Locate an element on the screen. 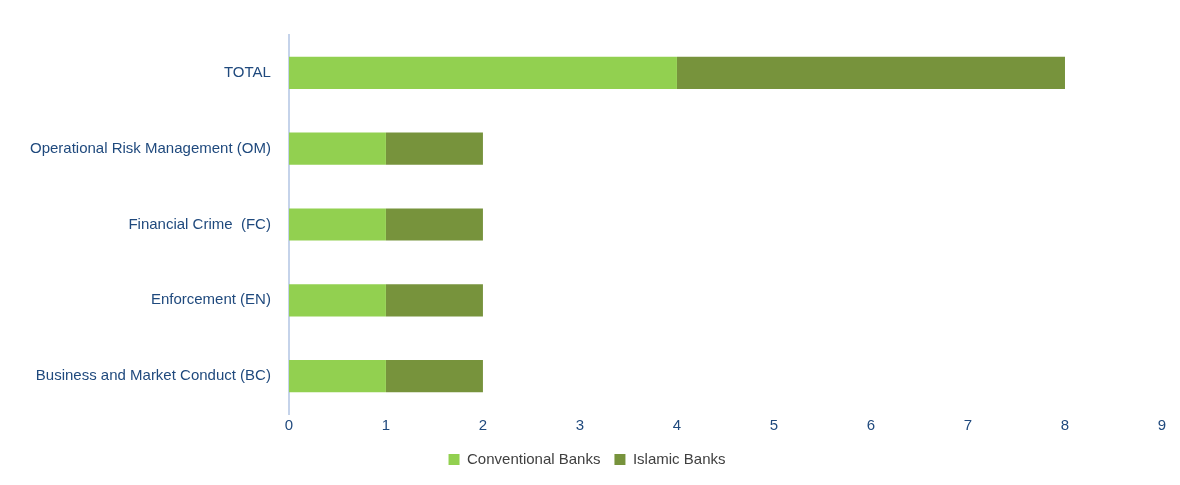 The width and height of the screenshot is (1180, 485). x-tick-label: 1 is located at coordinates (386, 425).